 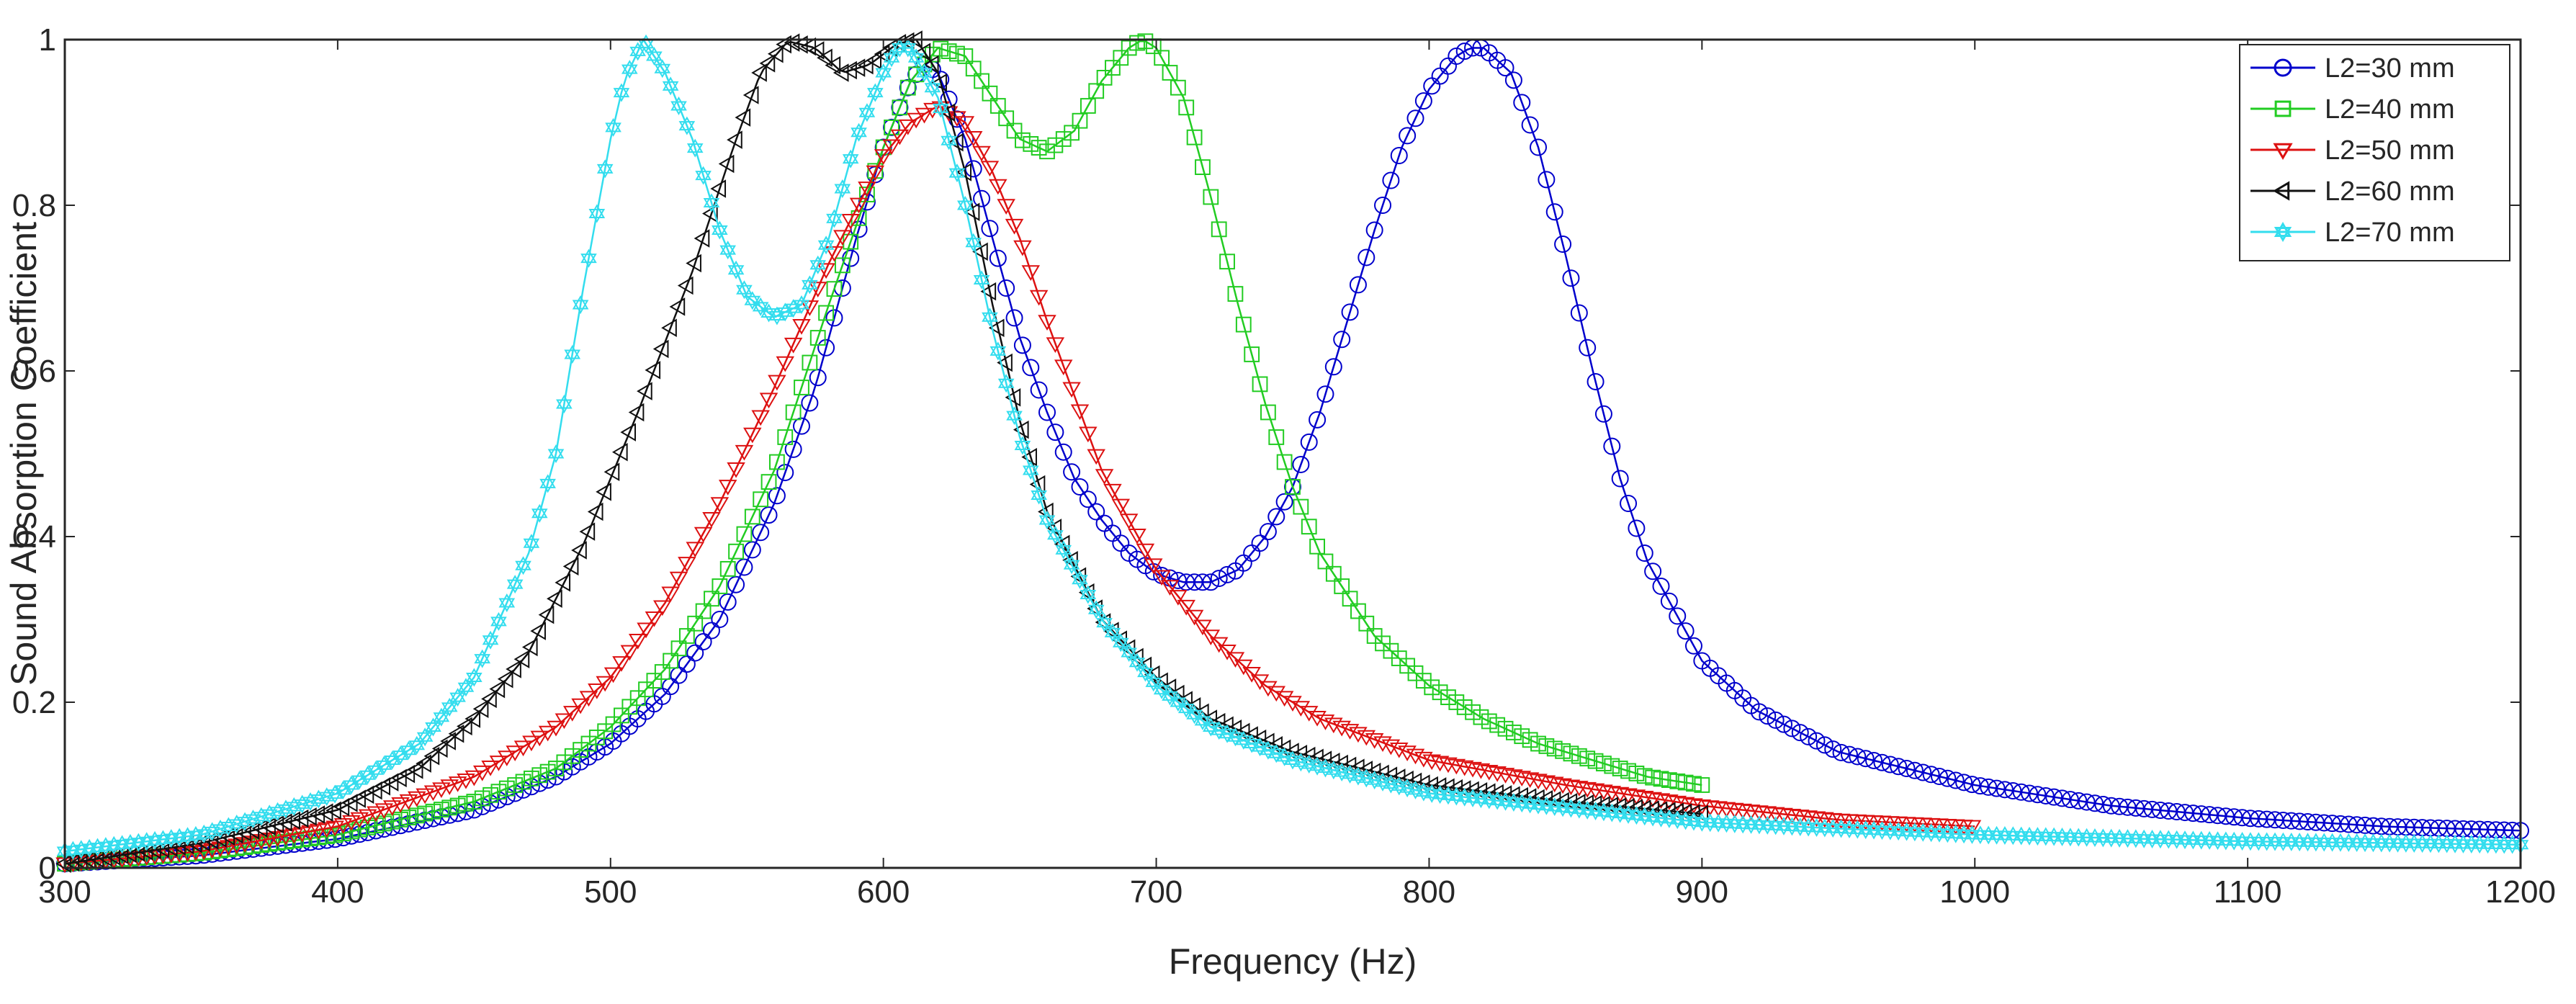 I want to click on legend-item: L2=40 mm, so click(x=2352, y=109).